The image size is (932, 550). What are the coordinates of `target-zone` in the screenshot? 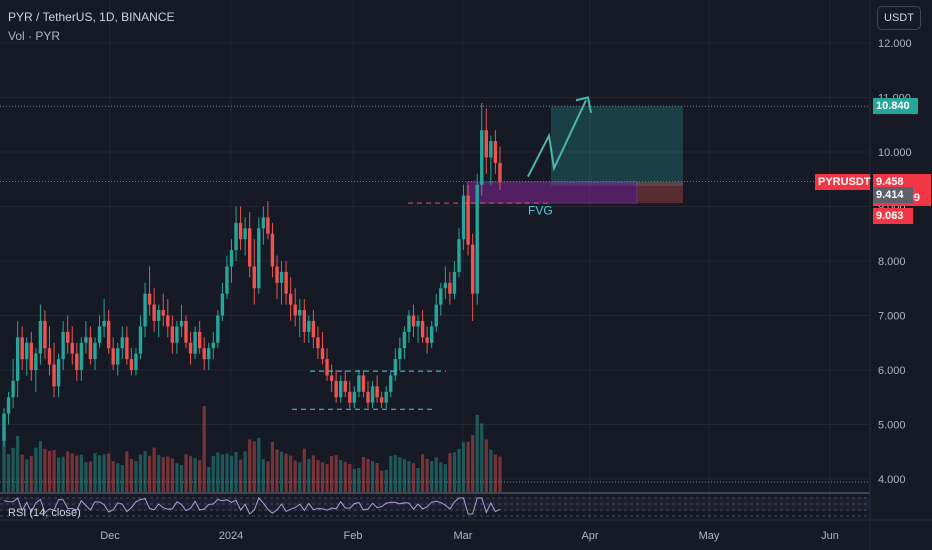 It's located at (617, 146).